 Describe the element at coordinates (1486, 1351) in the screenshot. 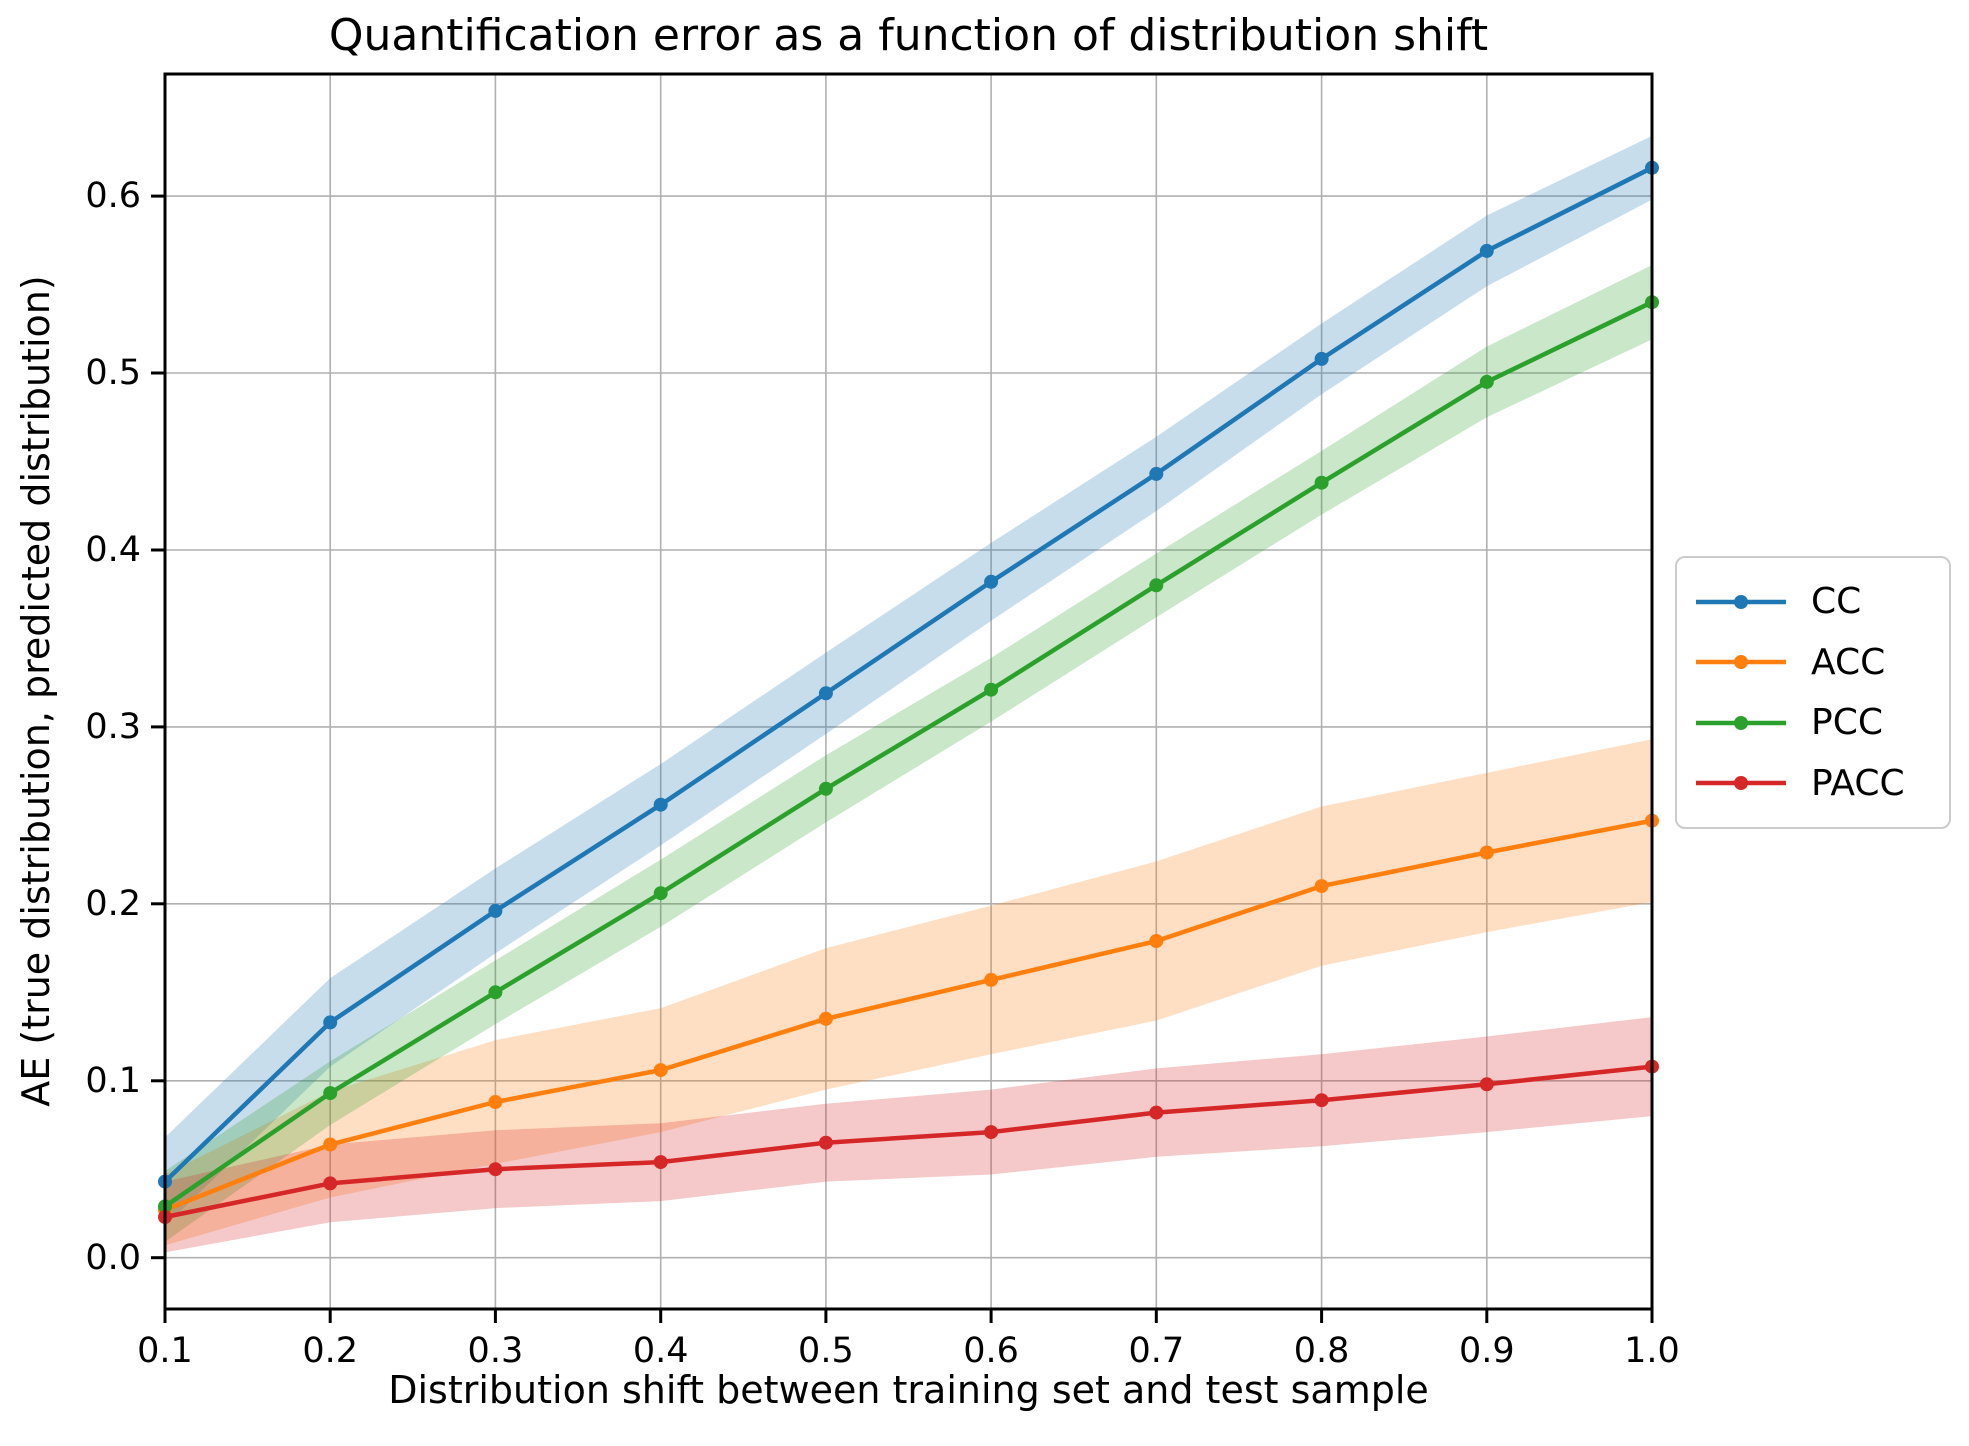

I see `x-tick-label: 0.9` at that location.